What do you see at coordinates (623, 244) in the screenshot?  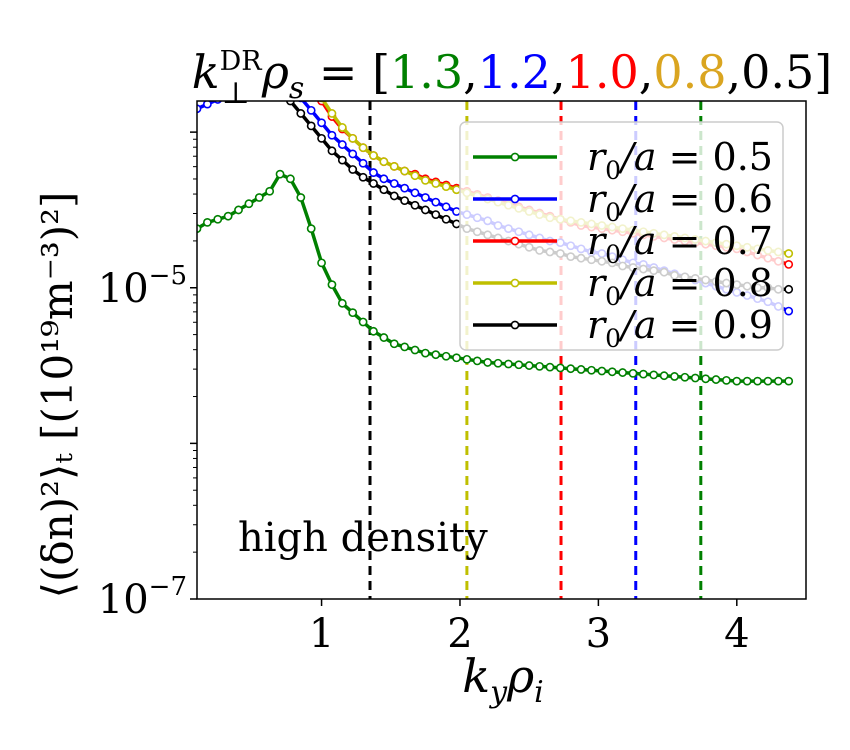 I see `legend-item: r0/a = 0.7` at bounding box center [623, 244].